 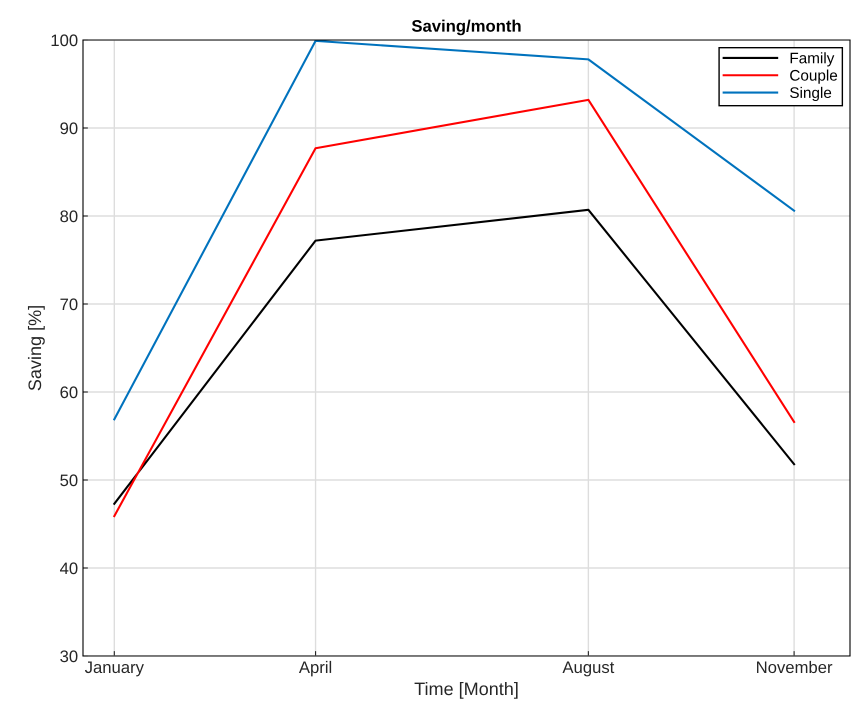 What do you see at coordinates (794, 667) in the screenshot?
I see `x-tick-label: November` at bounding box center [794, 667].